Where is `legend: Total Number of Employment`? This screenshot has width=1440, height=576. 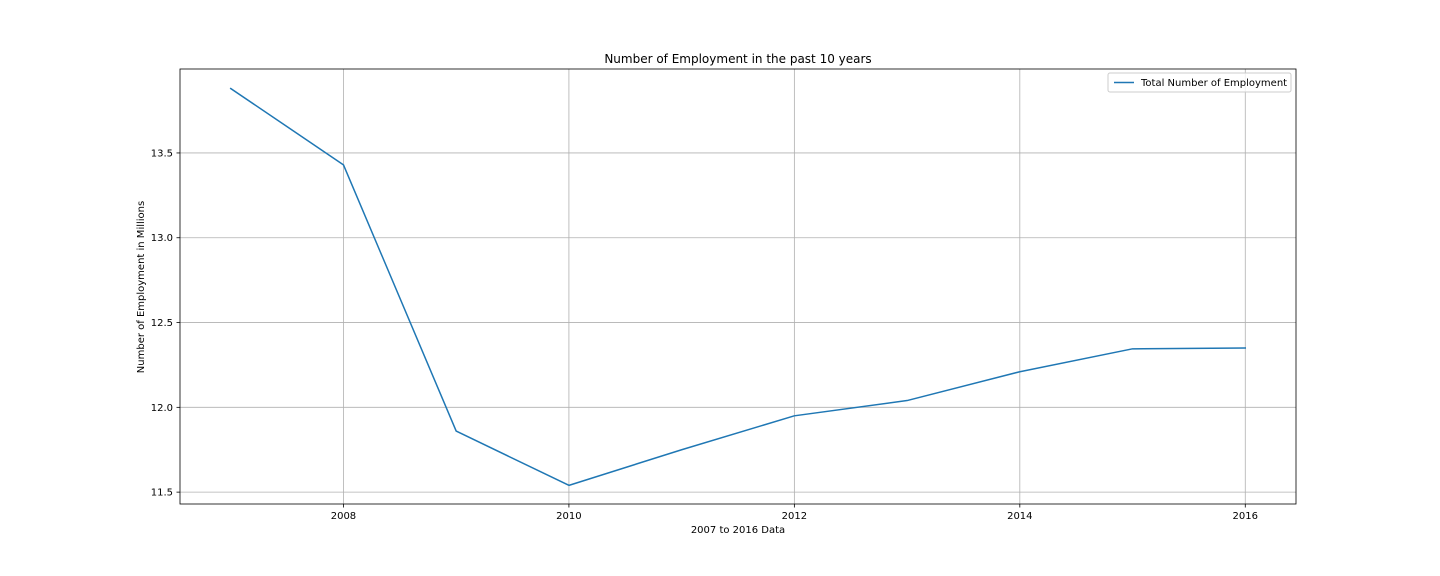
legend: Total Number of Employment is located at coordinates (1199, 82).